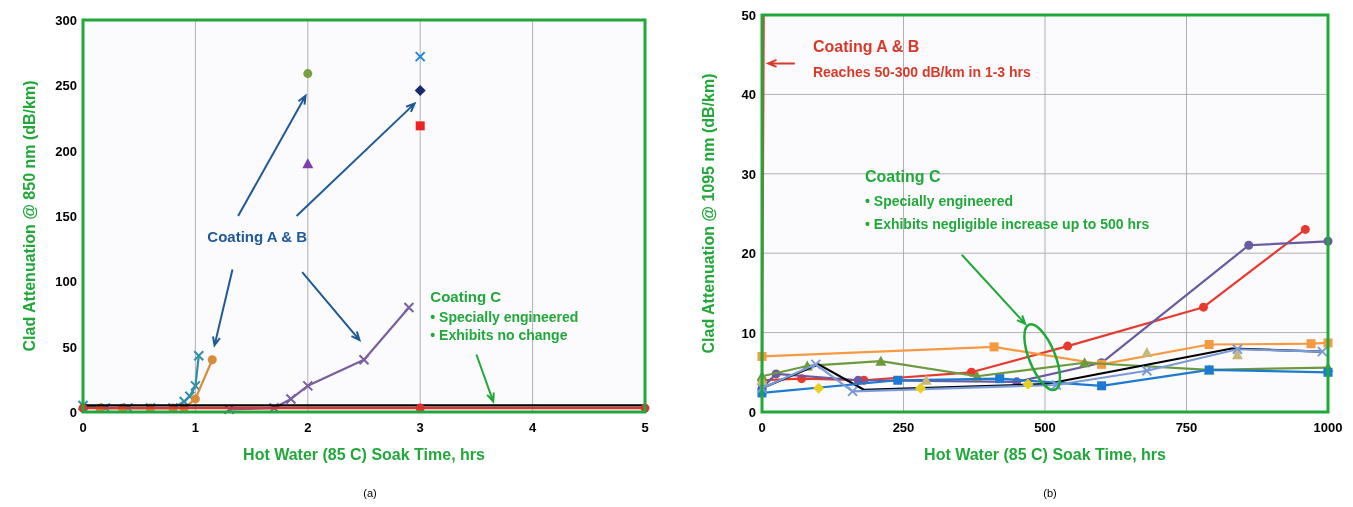  Describe the element at coordinates (748, 333) in the screenshot. I see `y-tick-label: 10` at that location.